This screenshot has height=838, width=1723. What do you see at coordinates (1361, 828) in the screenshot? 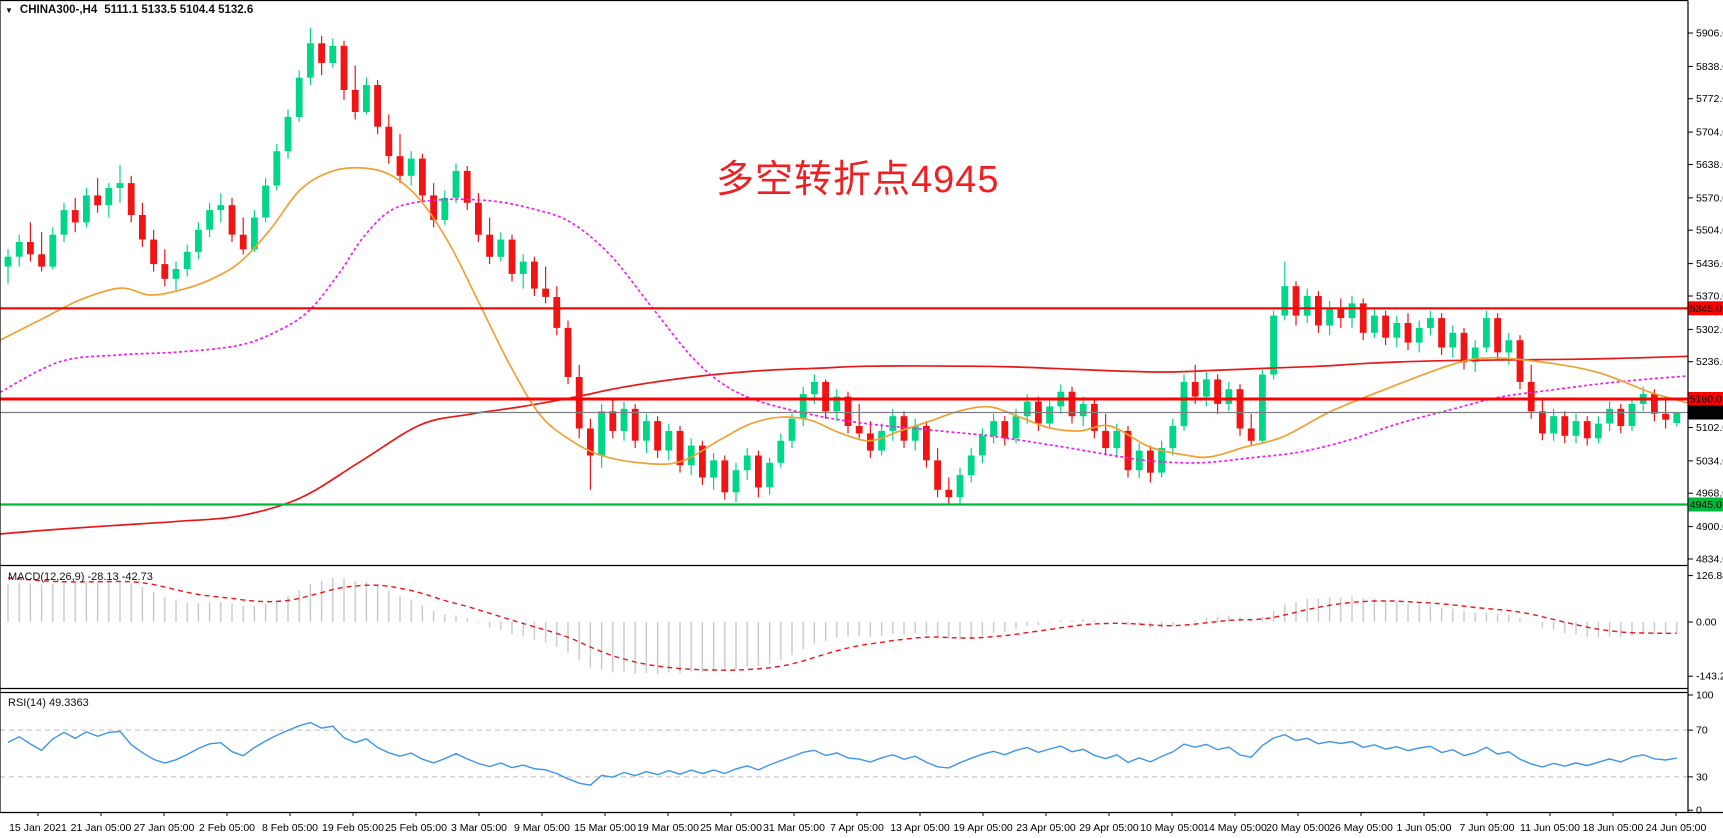
I see `time-tick-label: 26 May 05:00` at bounding box center [1361, 828].